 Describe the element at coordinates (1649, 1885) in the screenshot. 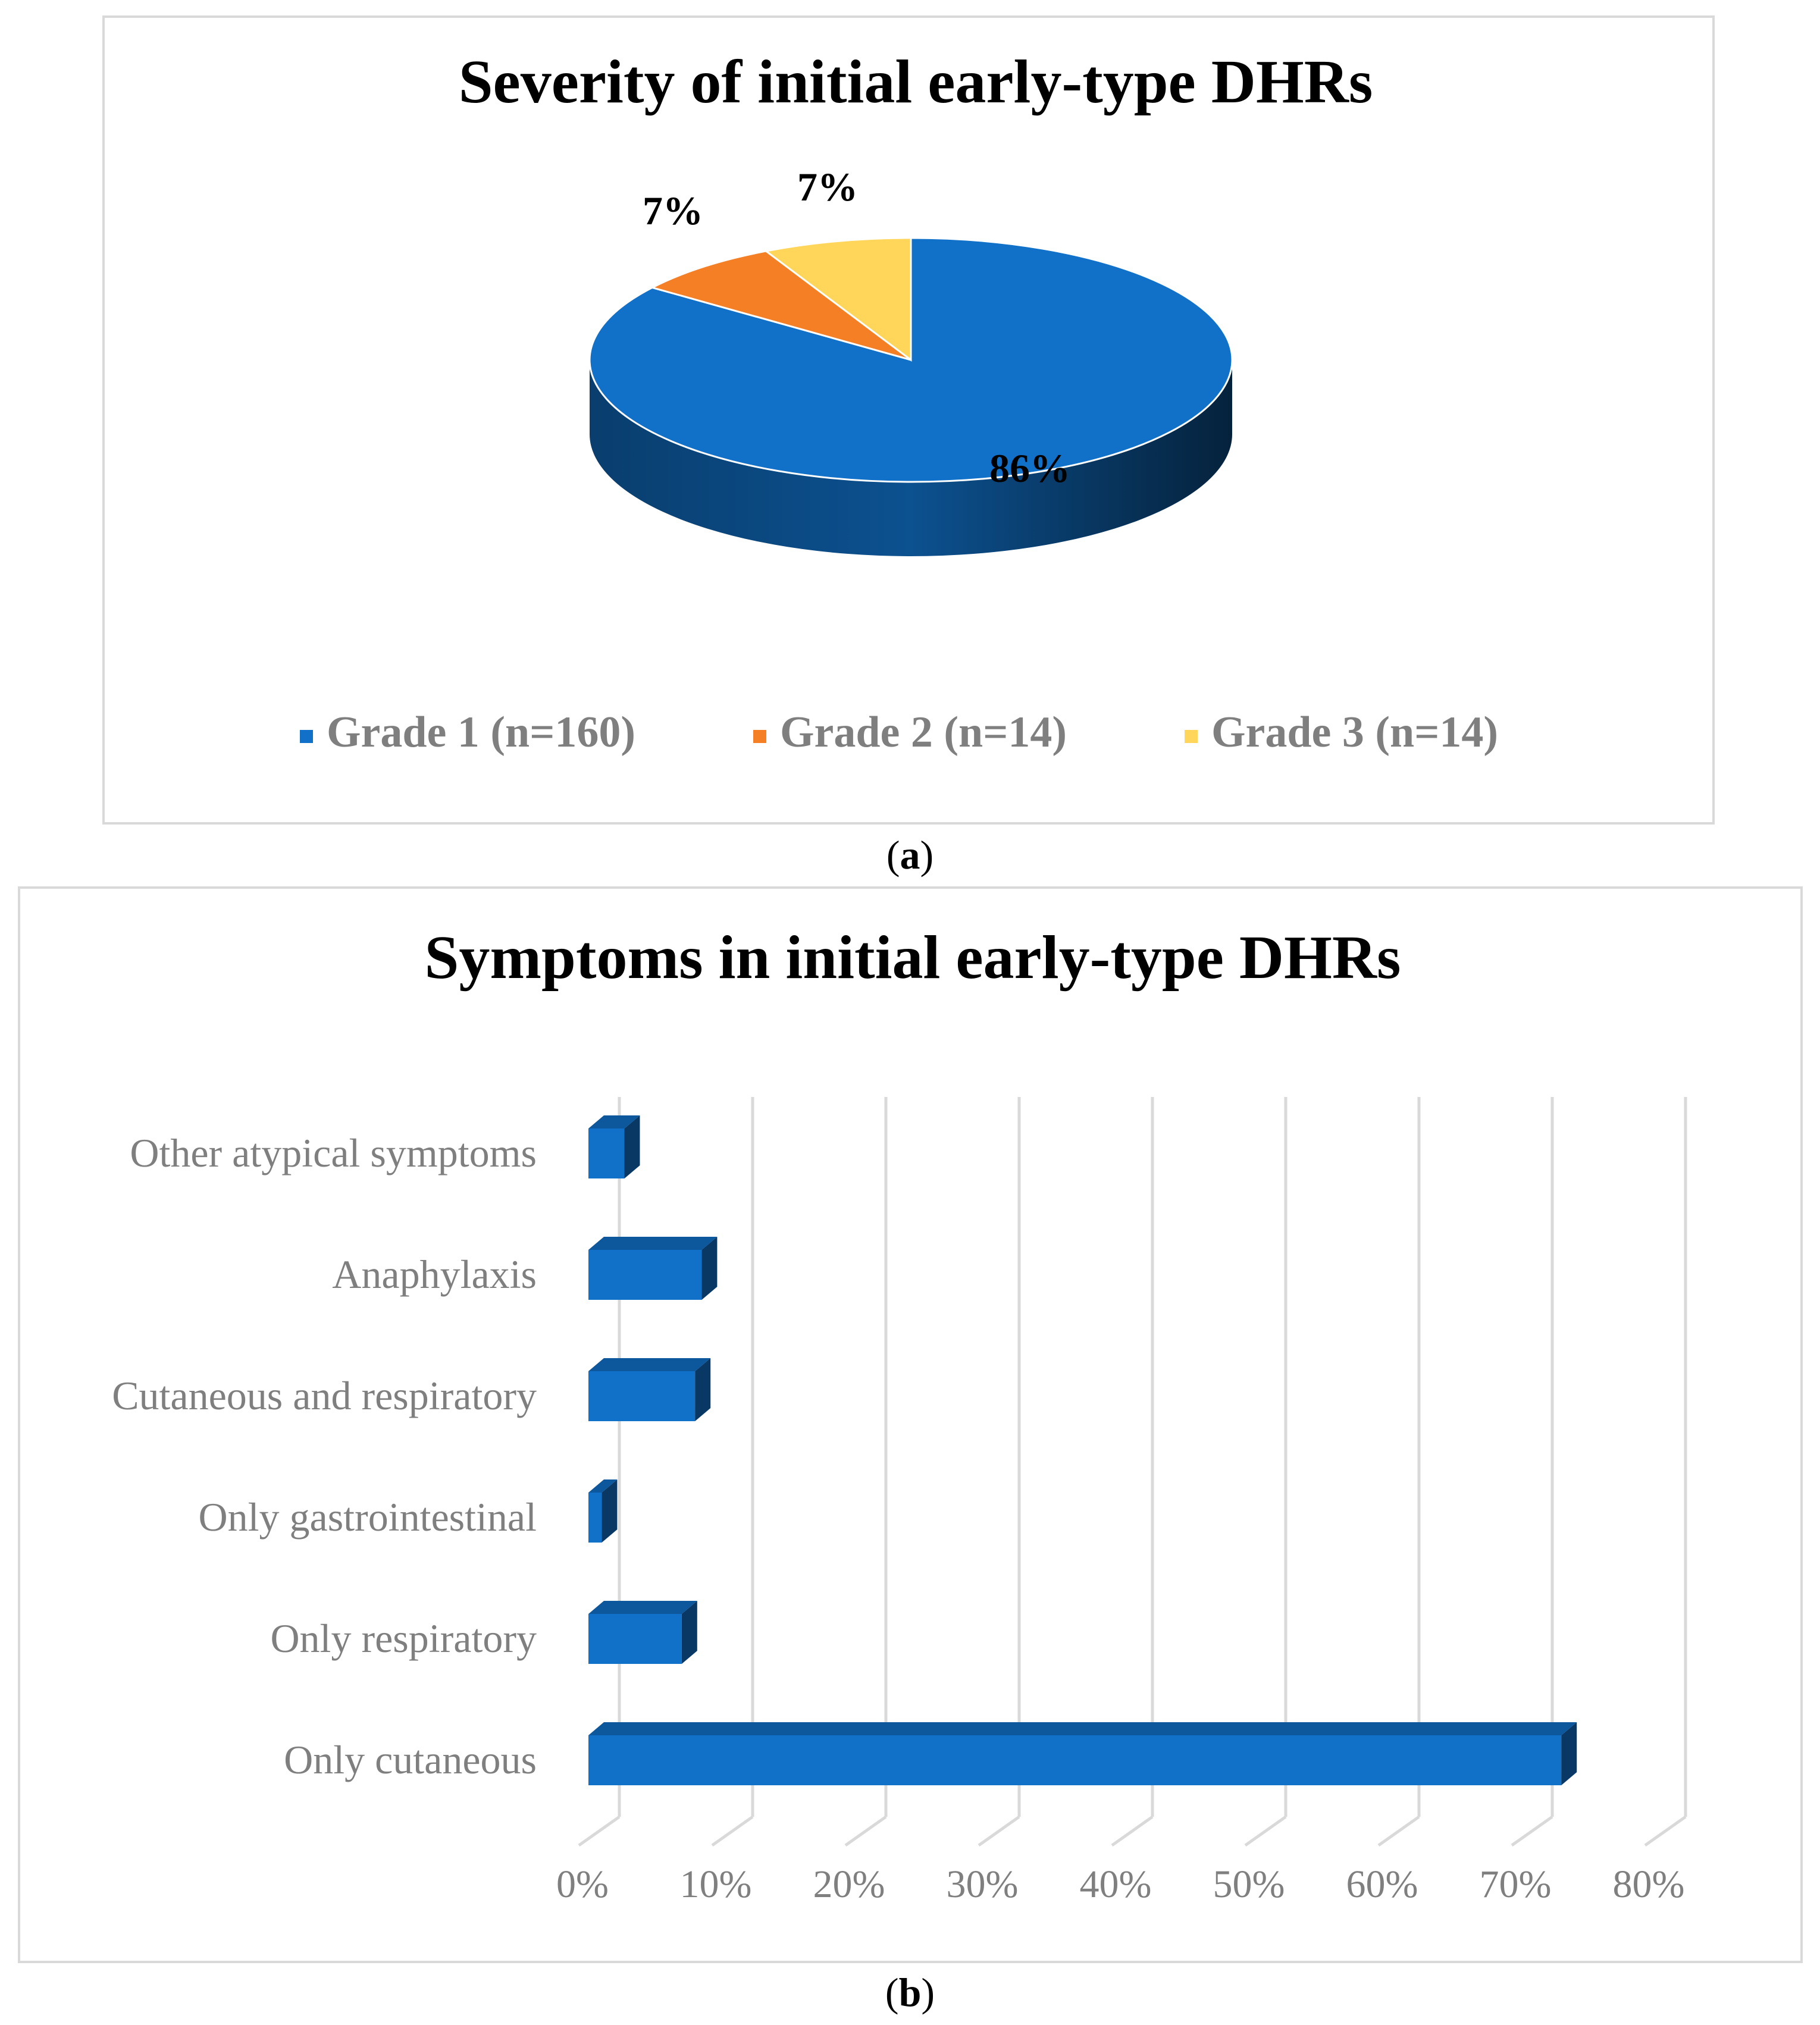

I see `x-tick-label: 80%` at that location.